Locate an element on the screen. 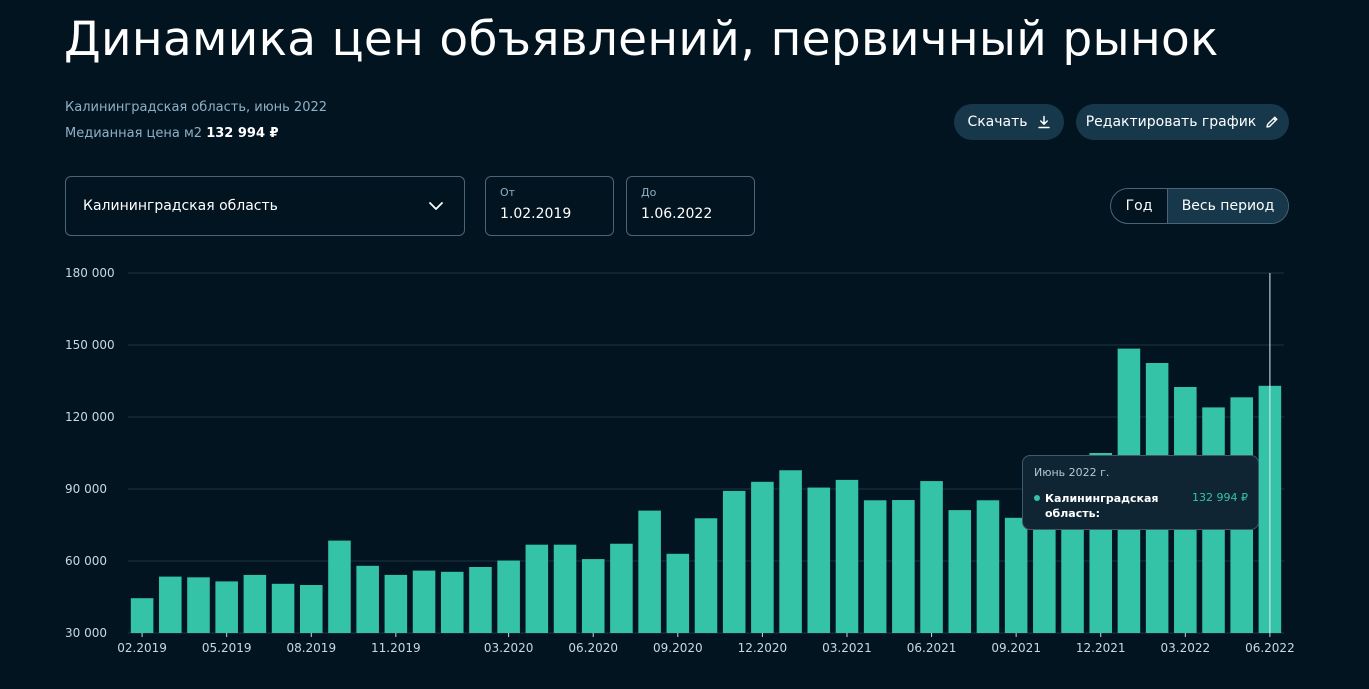  x-tick-label: 12.2020 is located at coordinates (763, 648).